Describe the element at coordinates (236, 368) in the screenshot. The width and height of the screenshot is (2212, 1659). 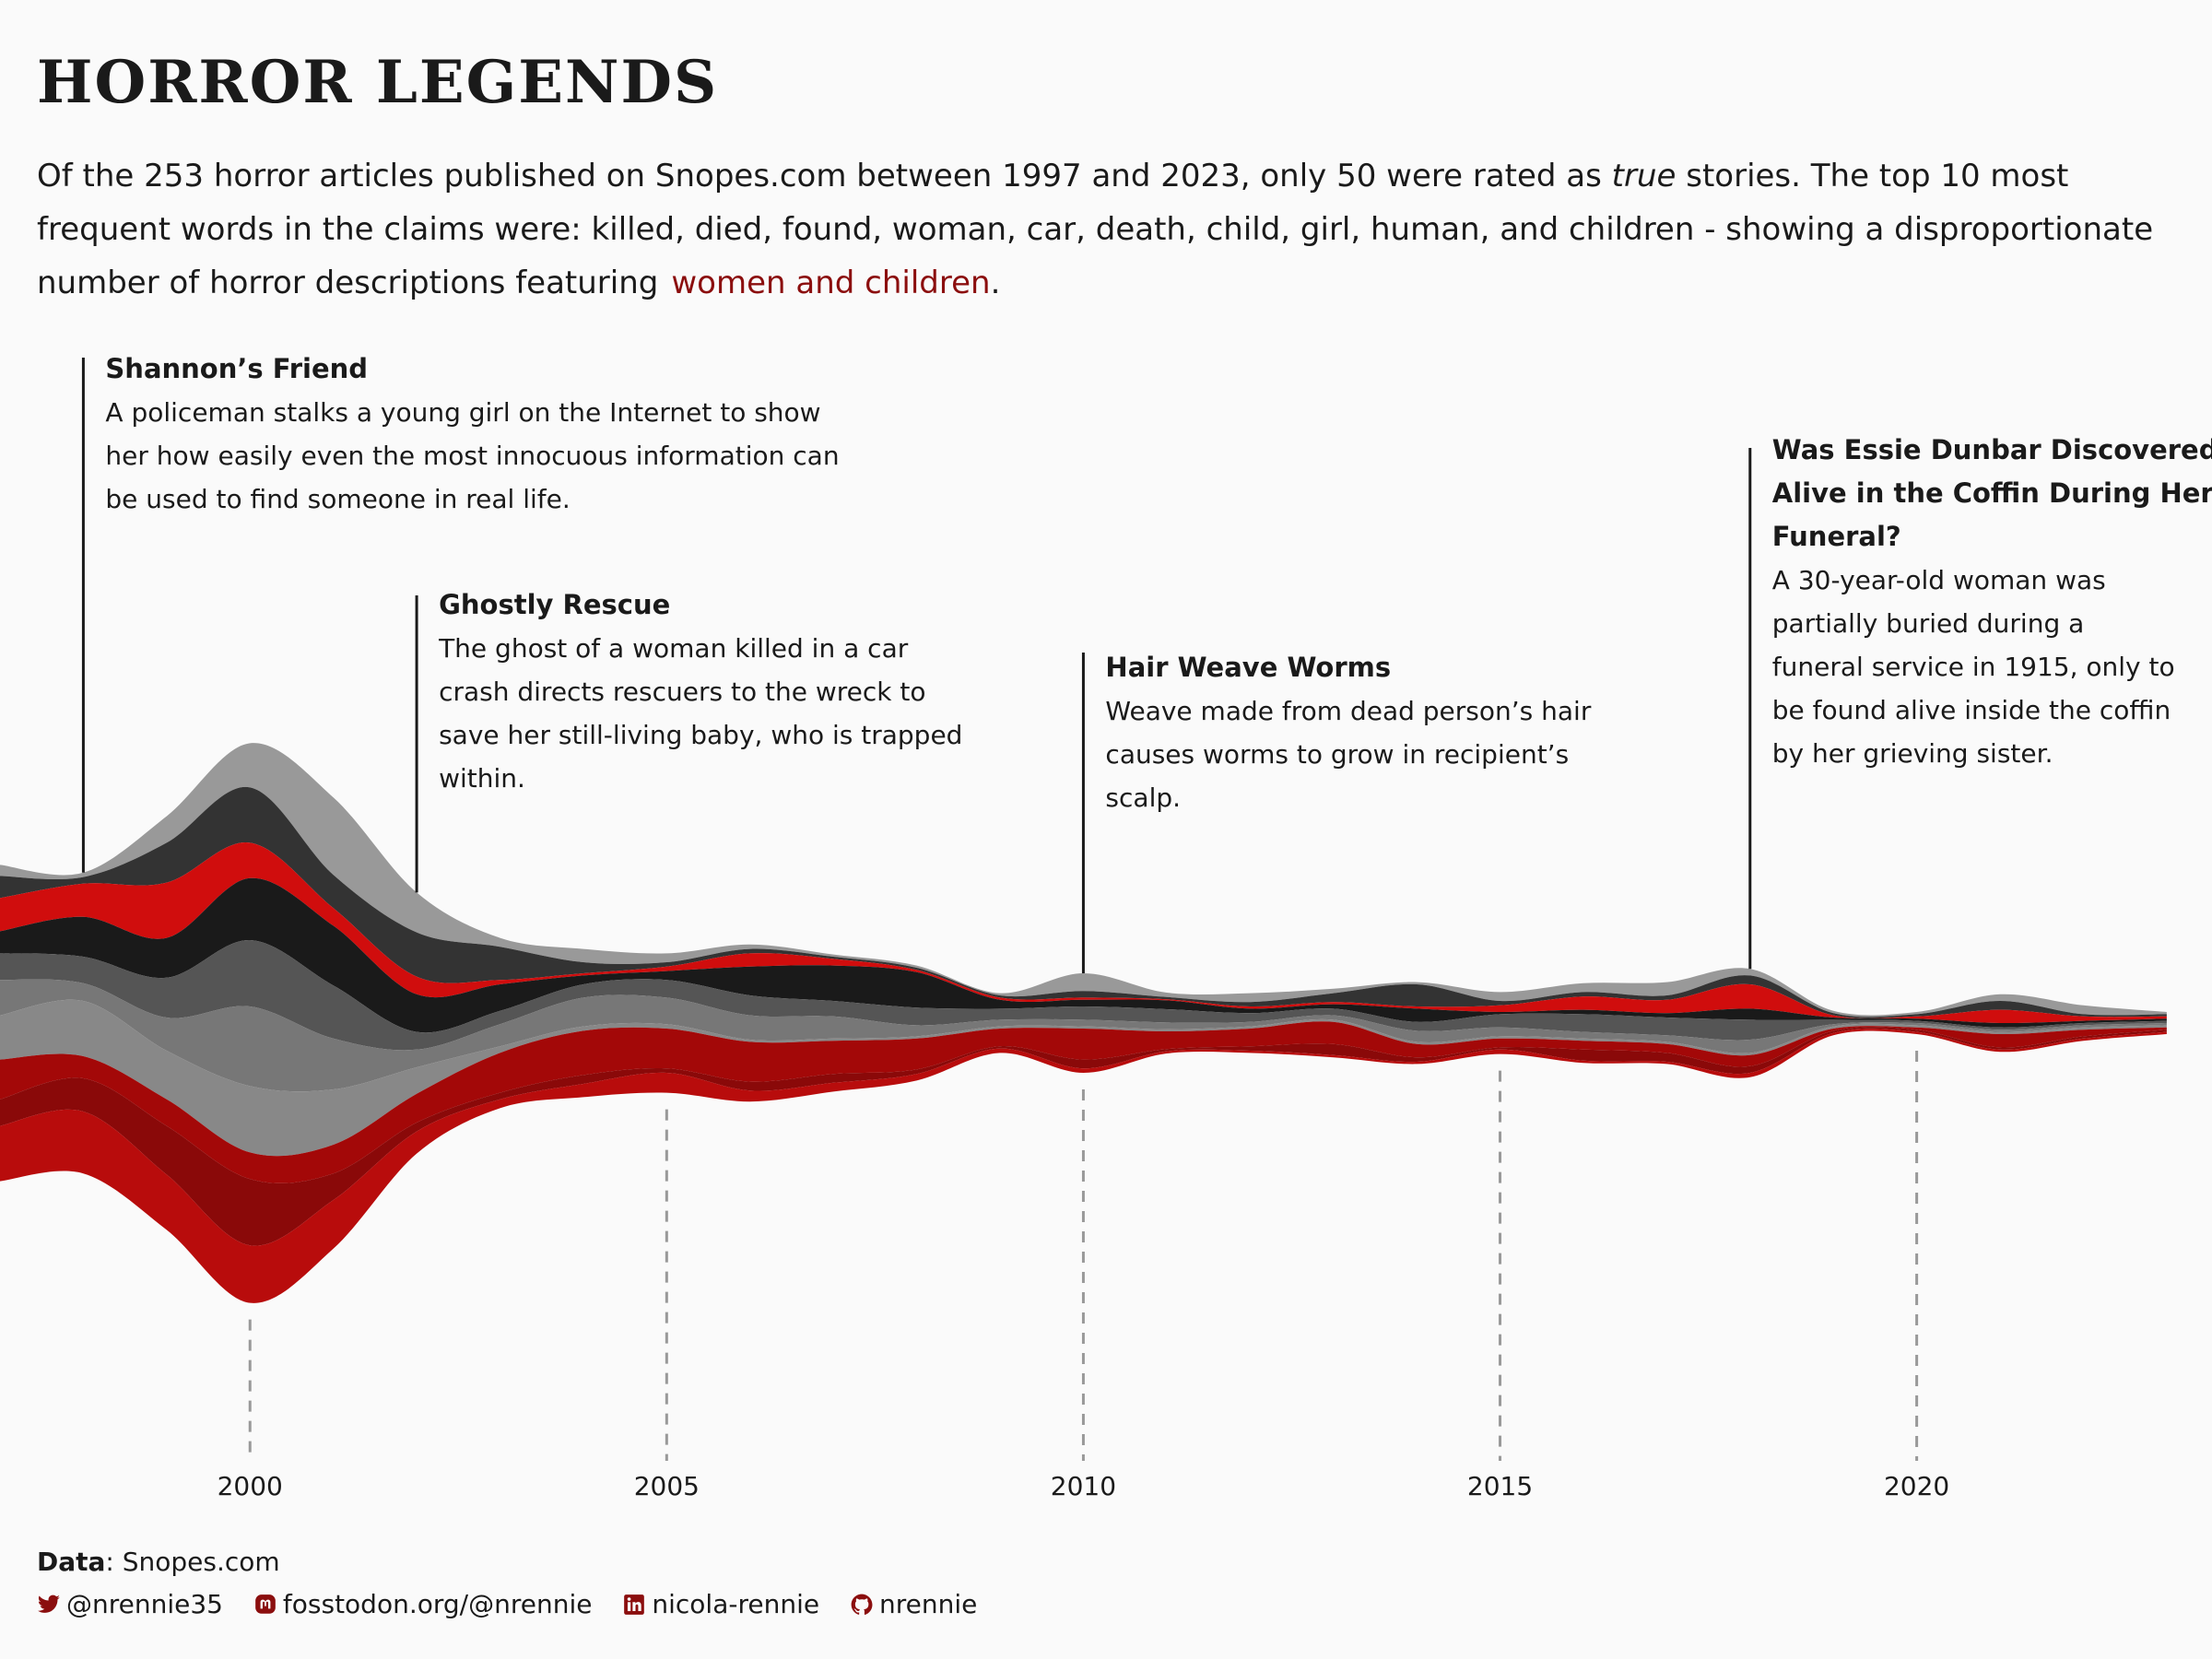
I see `annotation-title-0-0: Shannon’s Friend` at that location.